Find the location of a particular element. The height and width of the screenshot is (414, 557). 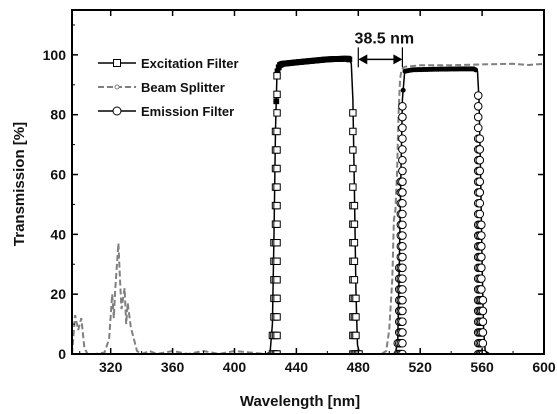

legend-square-marker-icon is located at coordinates (117, 63).